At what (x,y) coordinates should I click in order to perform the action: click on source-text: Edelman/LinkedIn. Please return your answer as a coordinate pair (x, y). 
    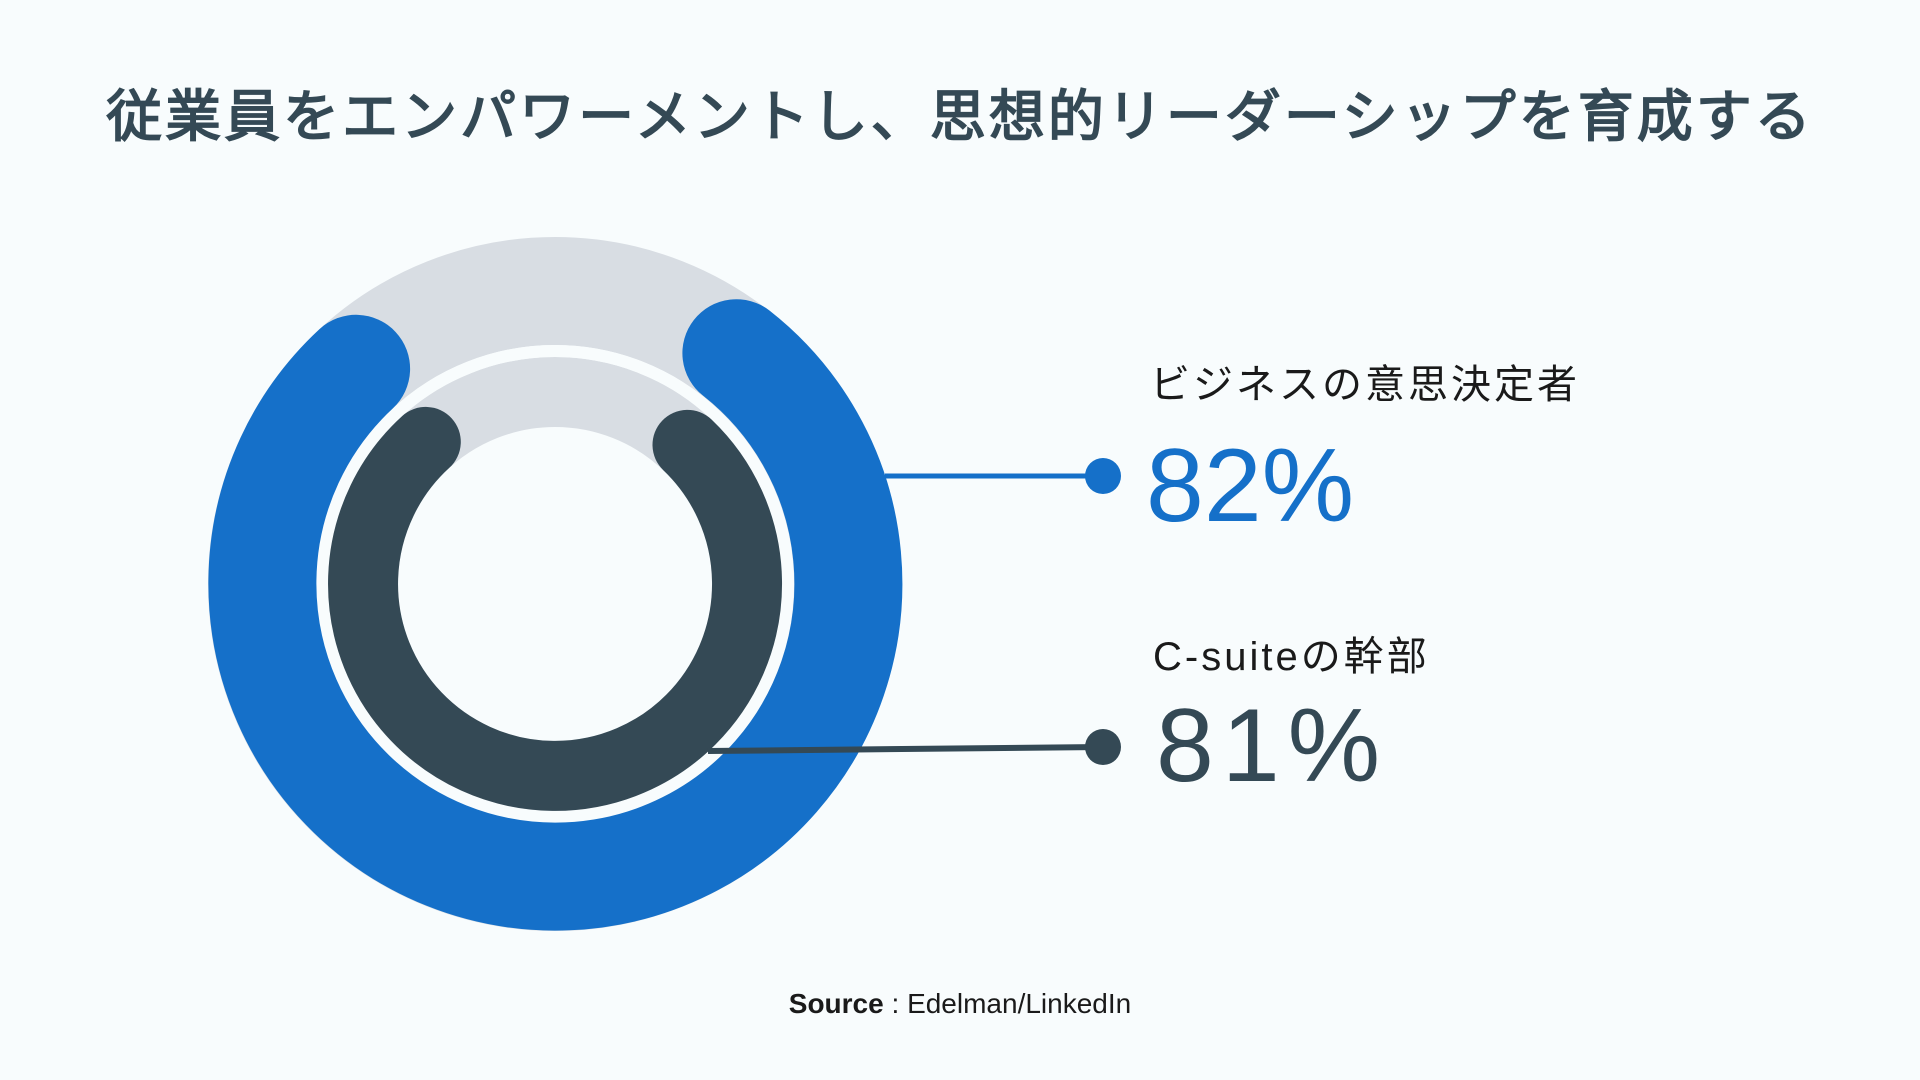
    Looking at the image, I should click on (1019, 1003).